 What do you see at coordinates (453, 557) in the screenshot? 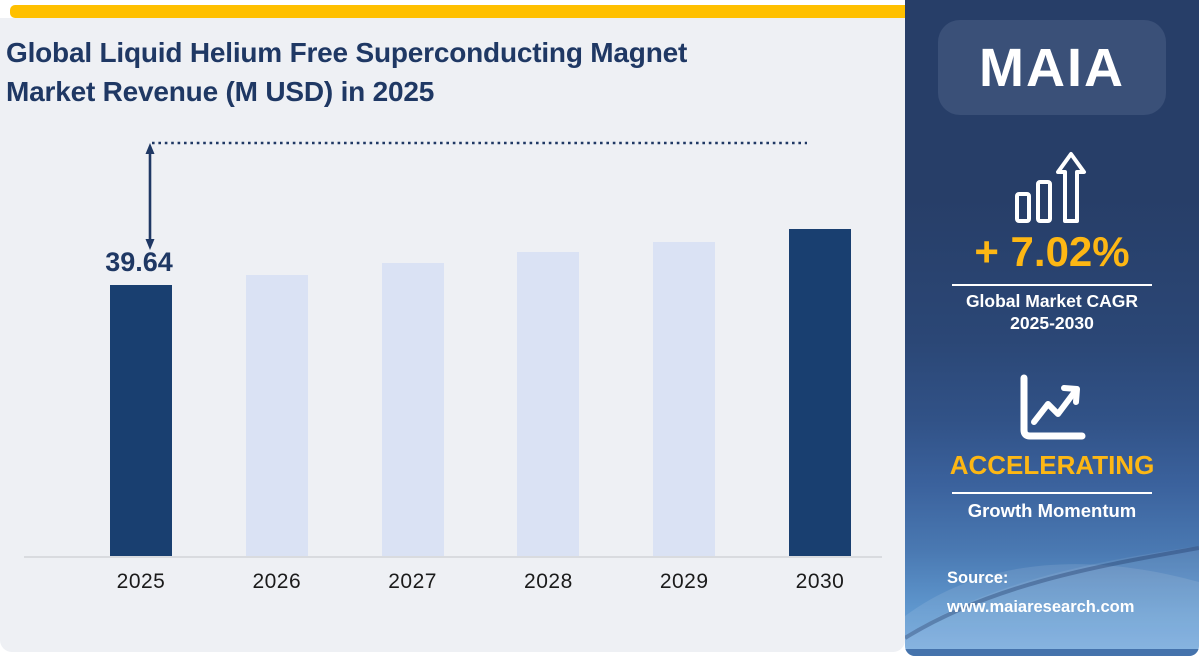
I see `x-axis-line` at bounding box center [453, 557].